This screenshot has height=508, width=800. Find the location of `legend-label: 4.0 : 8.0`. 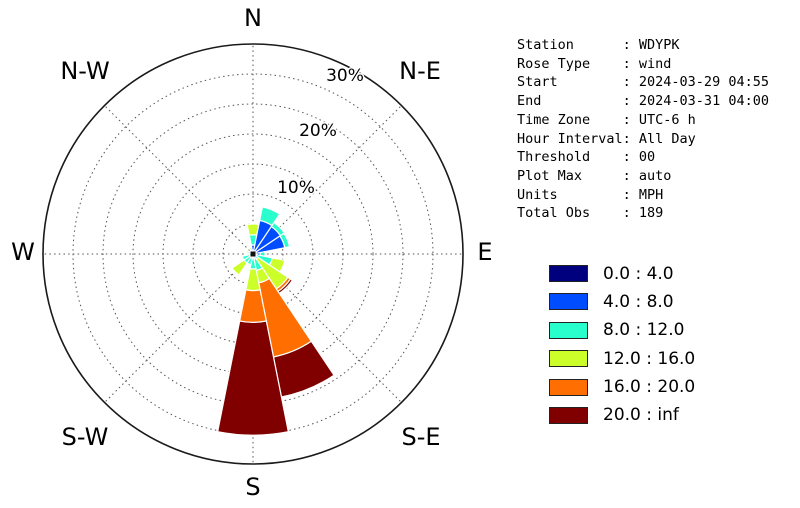

legend-label: 4.0 : 8.0 is located at coordinates (638, 301).